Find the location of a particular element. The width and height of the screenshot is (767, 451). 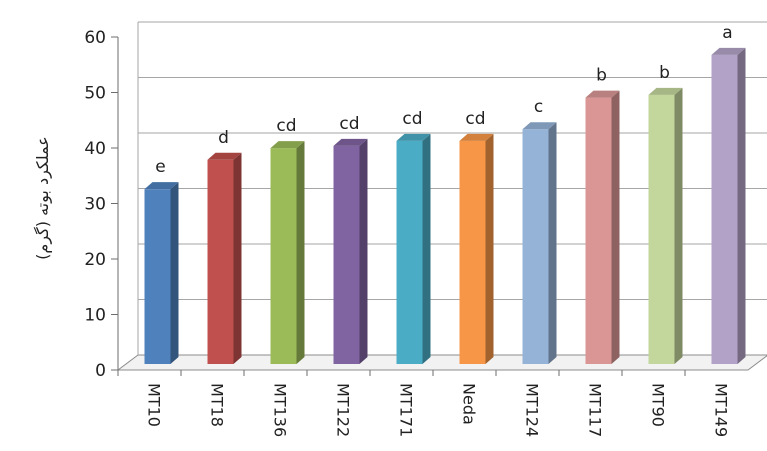

bar-MT122 is located at coordinates (350, 251).